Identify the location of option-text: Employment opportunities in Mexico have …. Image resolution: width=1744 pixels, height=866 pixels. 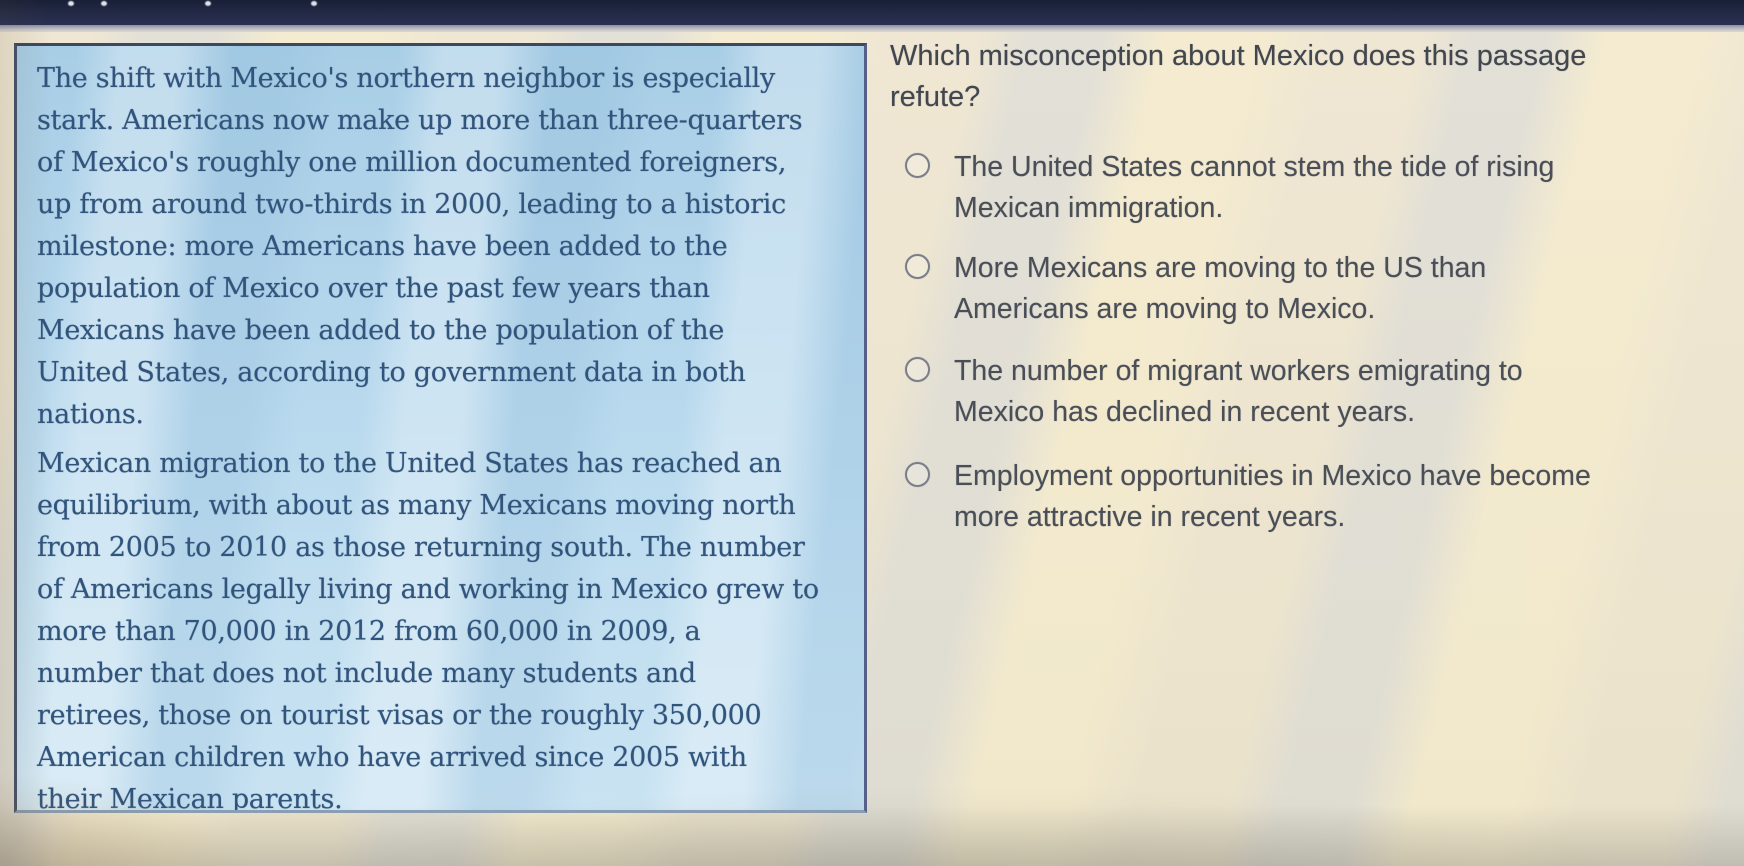
(1272, 497).